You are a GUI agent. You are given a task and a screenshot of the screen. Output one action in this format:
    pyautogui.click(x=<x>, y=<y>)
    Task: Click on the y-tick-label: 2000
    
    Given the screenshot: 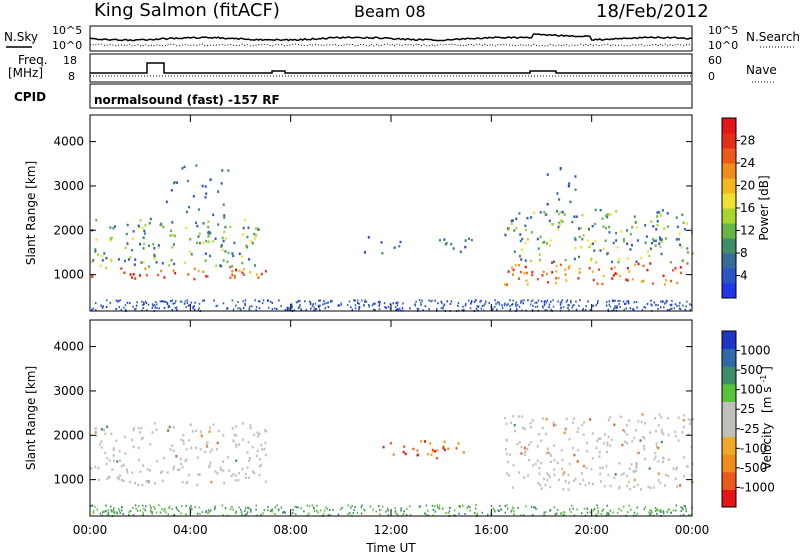 What is the action you would take?
    pyautogui.click(x=68, y=435)
    